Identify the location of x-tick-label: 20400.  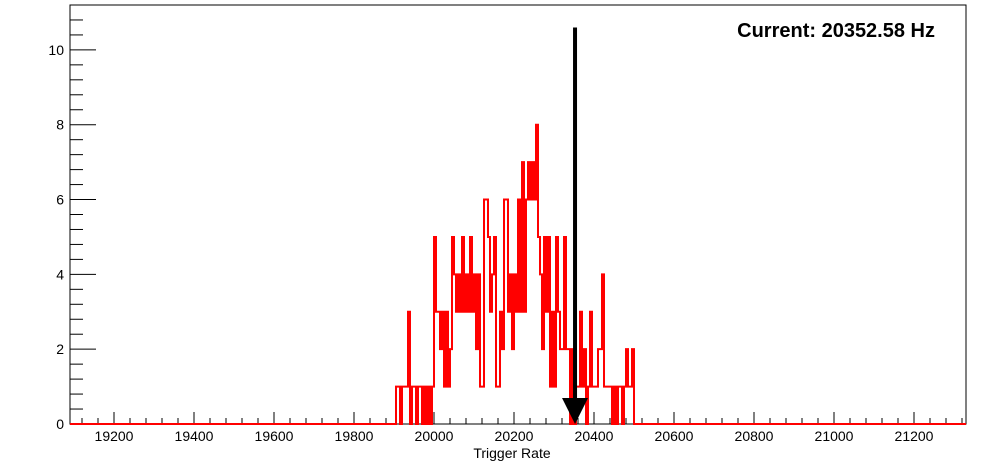
(594, 436).